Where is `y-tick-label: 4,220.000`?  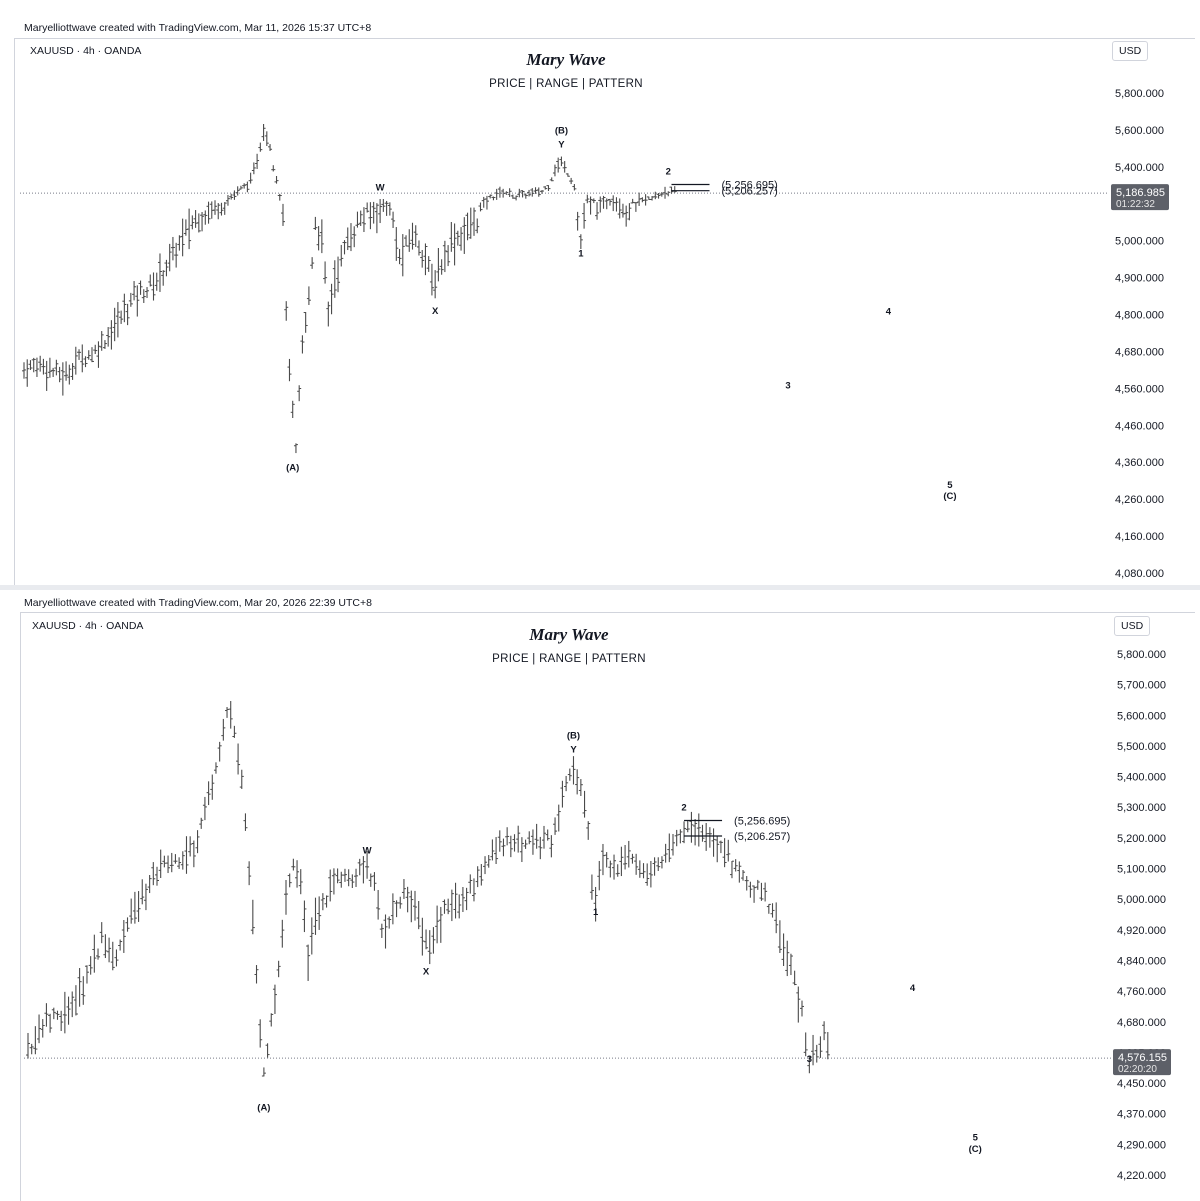 y-tick-label: 4,220.000 is located at coordinates (1141, 1176).